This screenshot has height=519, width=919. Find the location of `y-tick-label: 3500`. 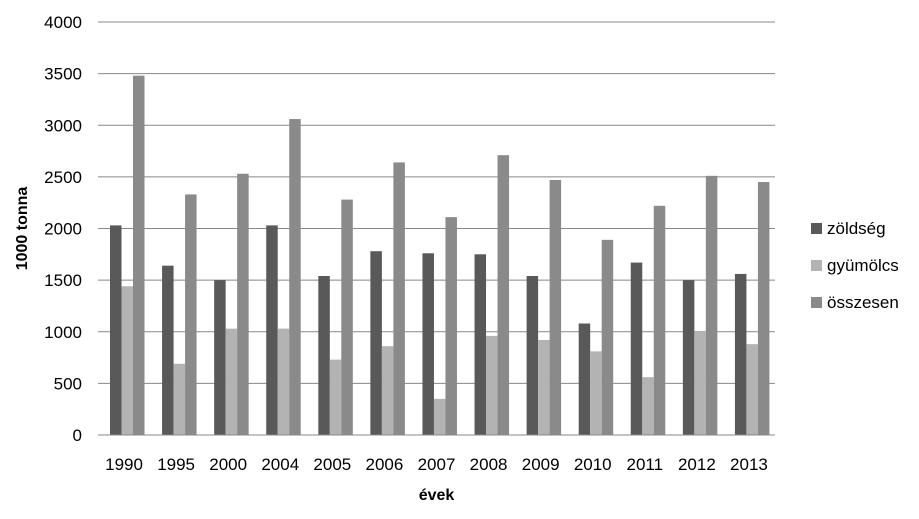

y-tick-label: 3500 is located at coordinates (63, 74).